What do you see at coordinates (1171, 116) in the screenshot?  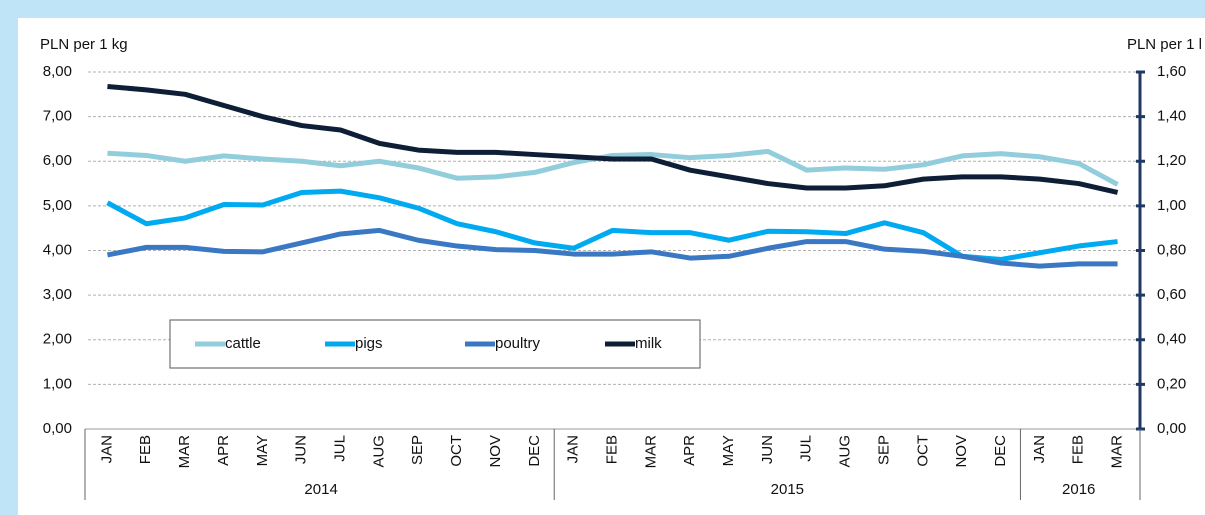 I see `y2-tick-label: 1,40` at bounding box center [1171, 116].